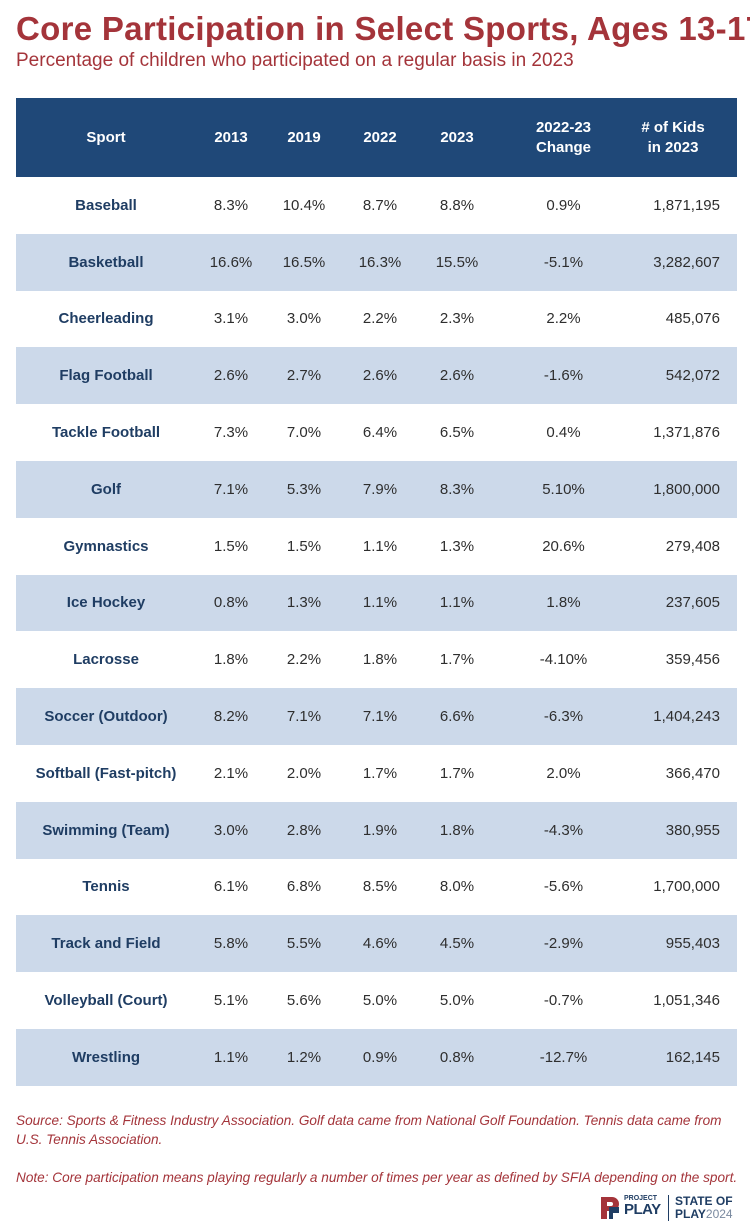 The width and height of the screenshot is (750, 1231). Describe the element at coordinates (563, 319) in the screenshot. I see `cell-change: 2.2%` at that location.